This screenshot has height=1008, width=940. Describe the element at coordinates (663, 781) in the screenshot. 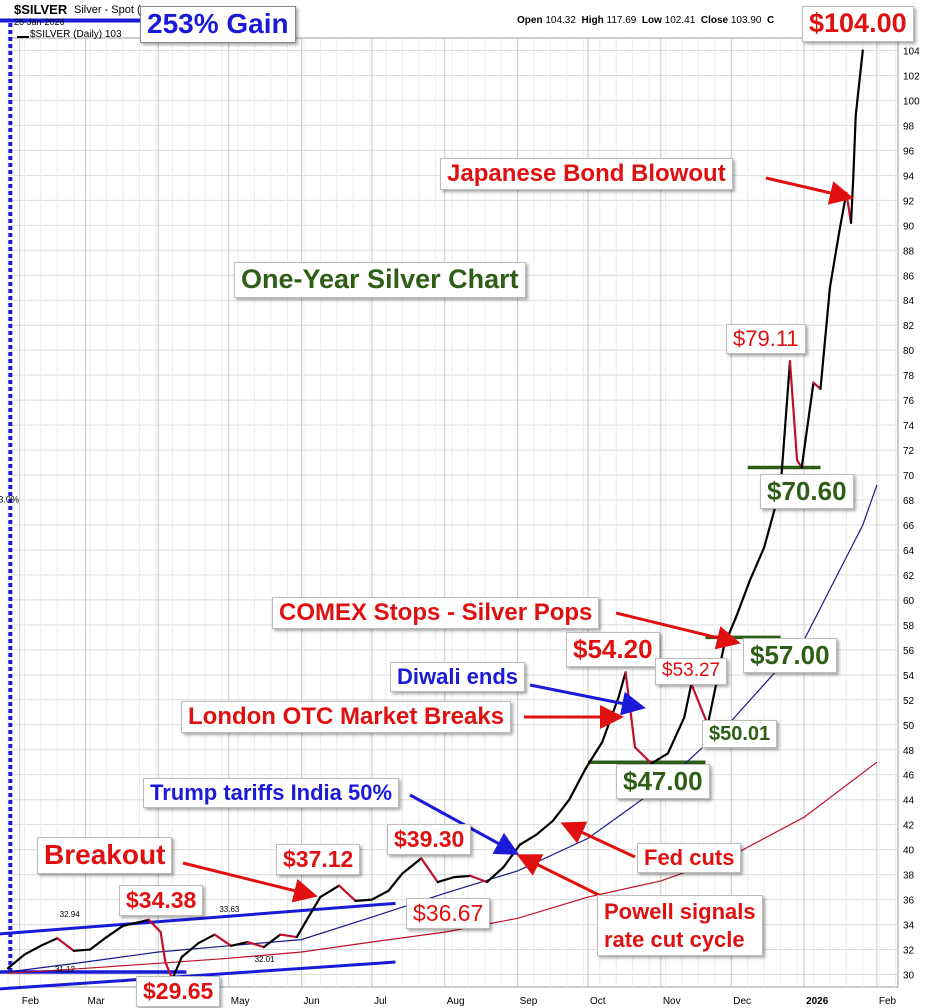

I see `price-label-47: $47.00` at that location.